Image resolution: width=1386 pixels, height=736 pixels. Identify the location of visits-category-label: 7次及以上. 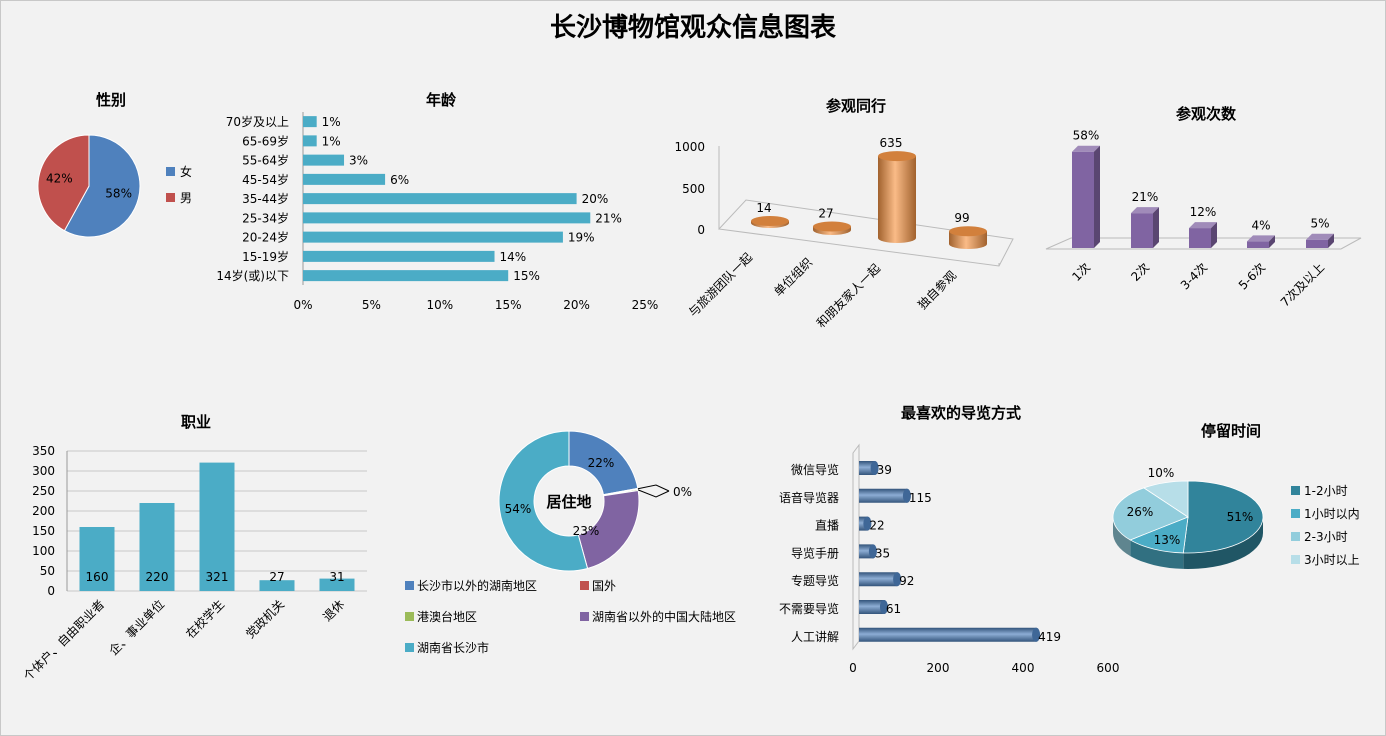
(1302, 284).